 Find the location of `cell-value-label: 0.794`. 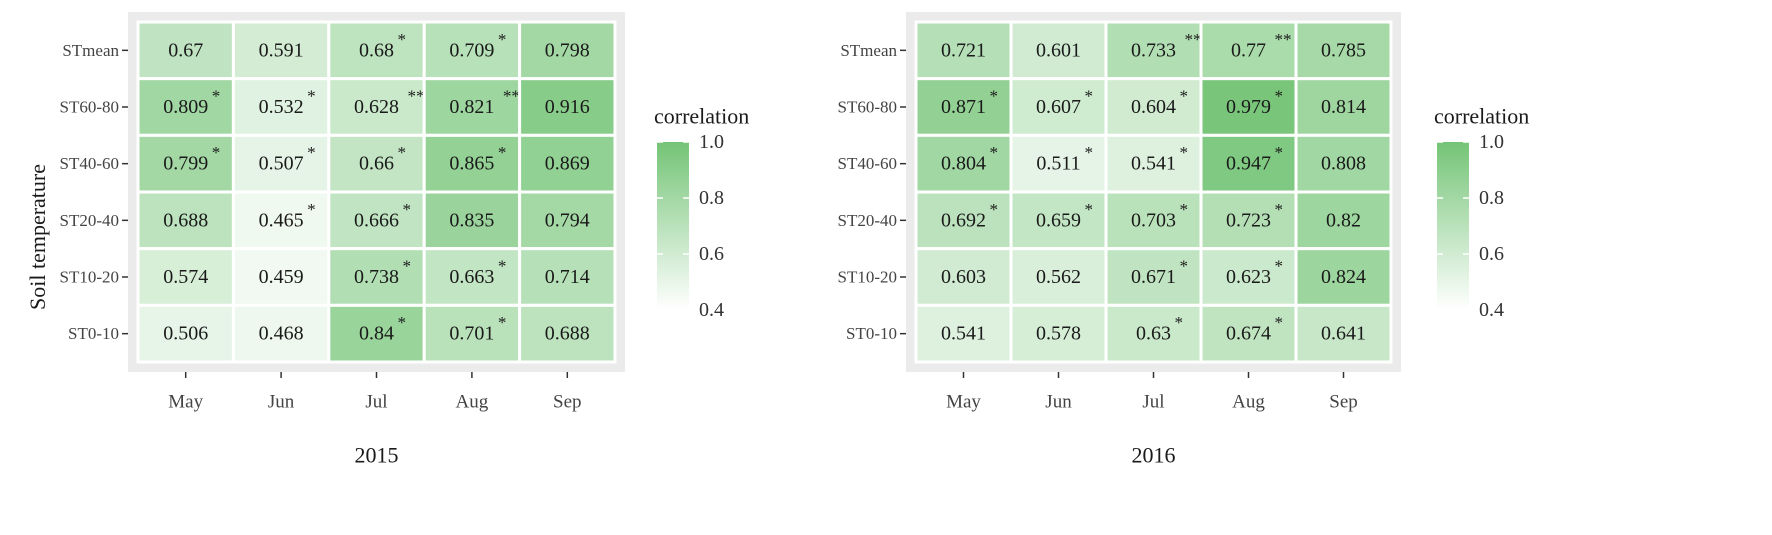

cell-value-label: 0.794 is located at coordinates (567, 220).